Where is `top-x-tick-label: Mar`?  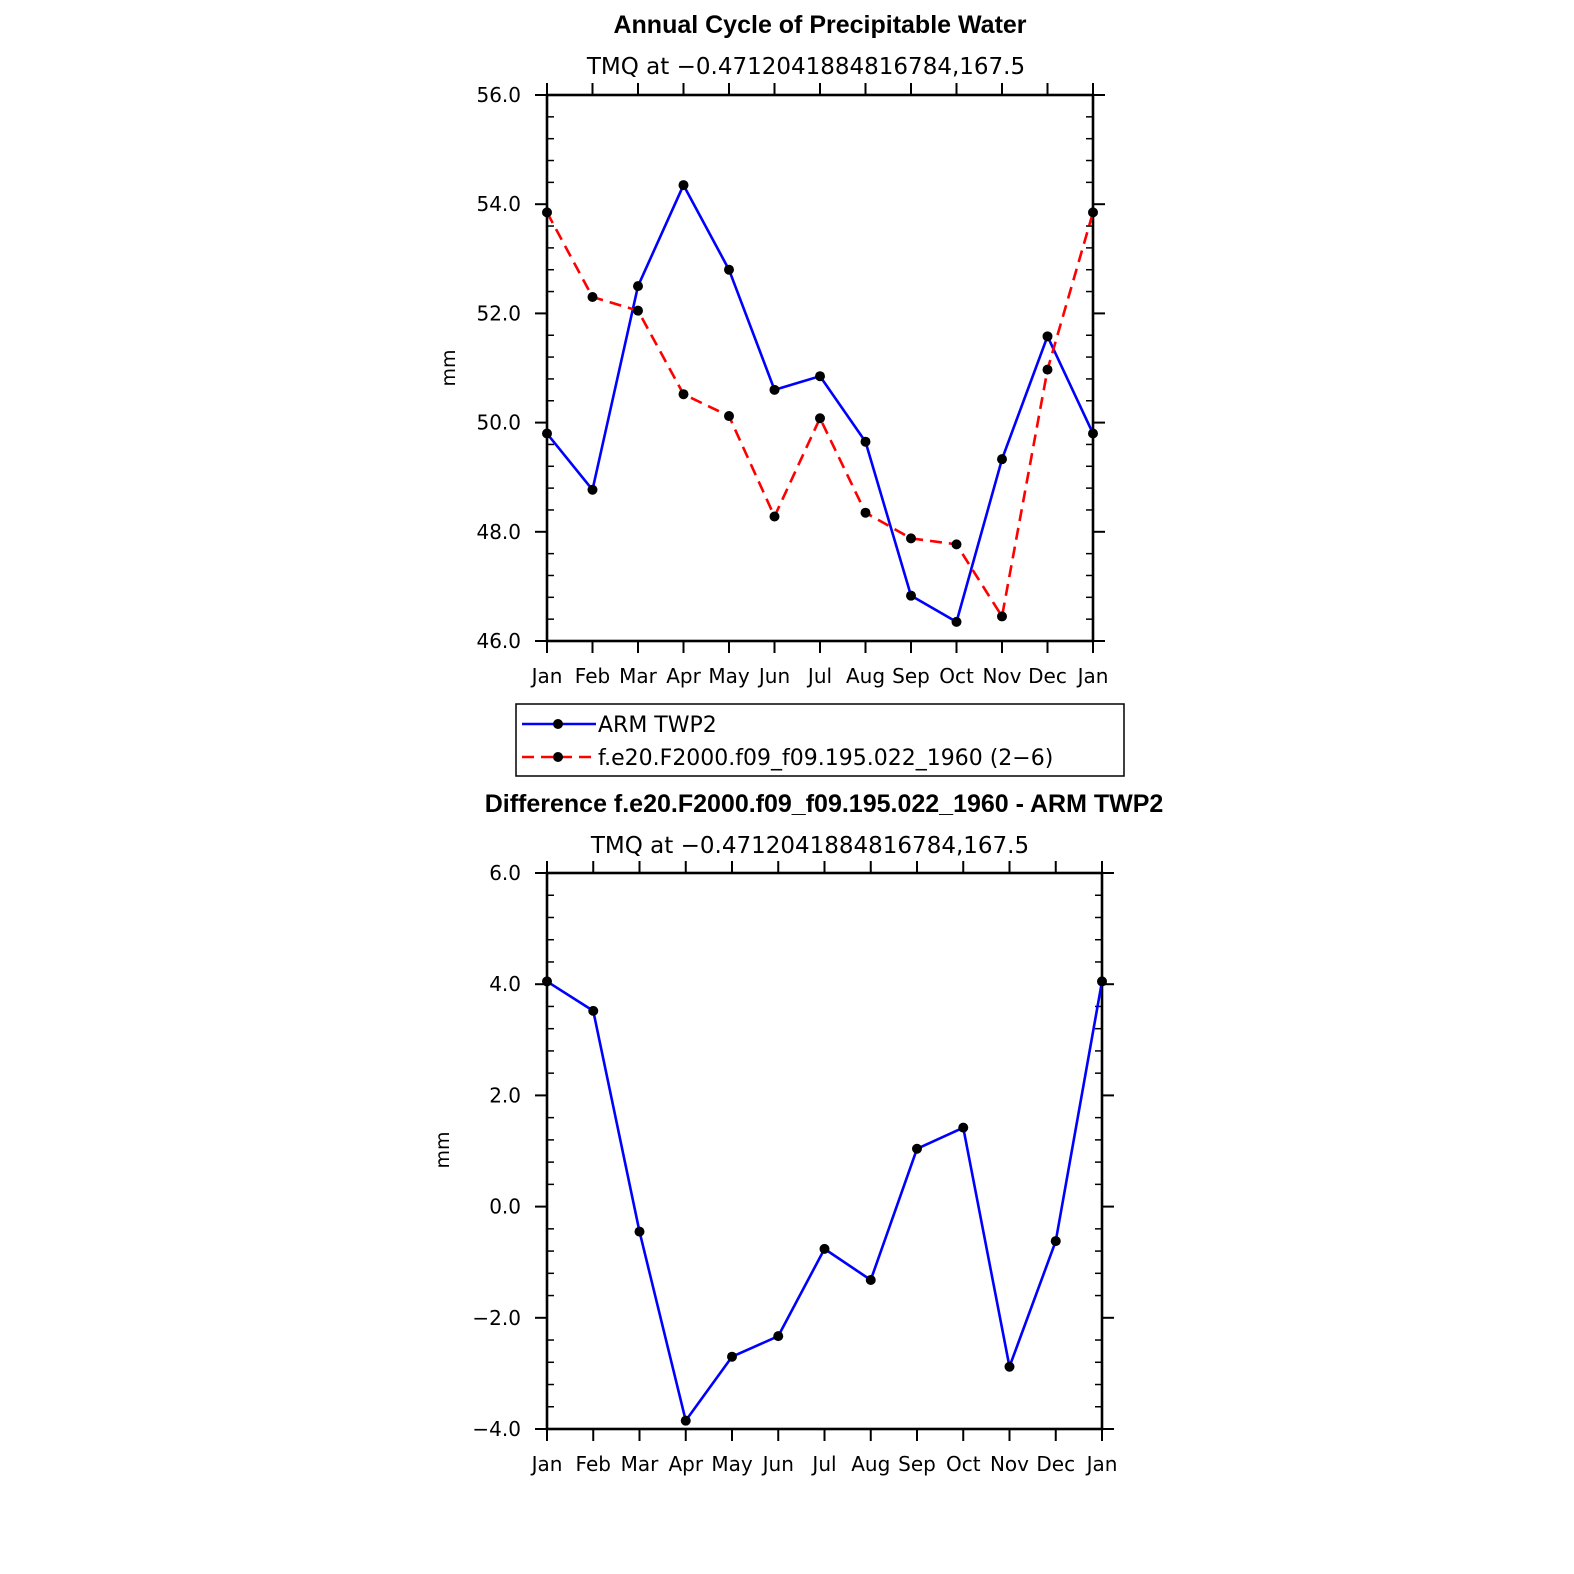 top-x-tick-label: Mar is located at coordinates (638, 676).